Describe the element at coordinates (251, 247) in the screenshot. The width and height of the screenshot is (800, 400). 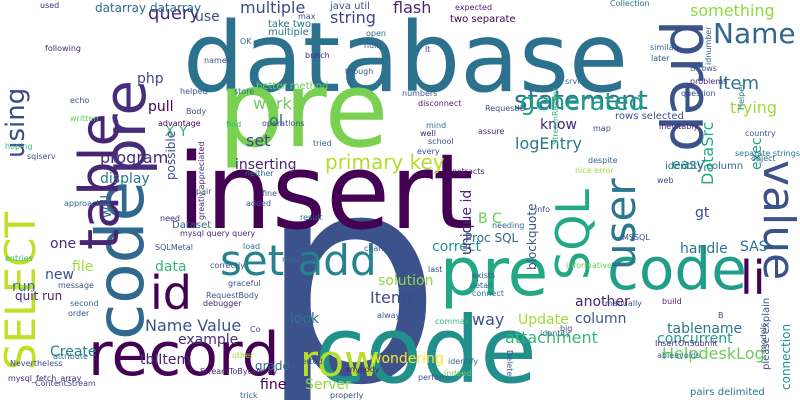
I see `word: load` at that location.